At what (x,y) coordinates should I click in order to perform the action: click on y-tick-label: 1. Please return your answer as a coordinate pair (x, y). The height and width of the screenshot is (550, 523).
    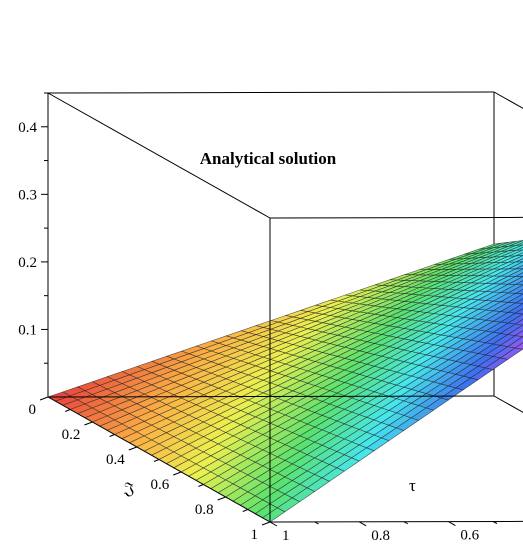
    Looking at the image, I should click on (286, 536).